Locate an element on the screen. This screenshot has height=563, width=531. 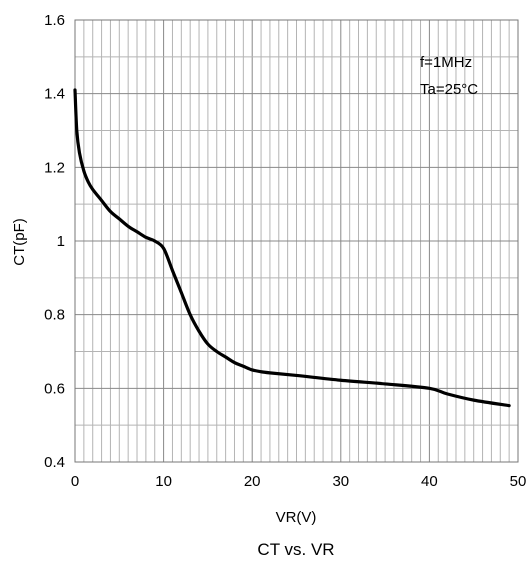
y-tick-label: 1.6 is located at coordinates (54, 20).